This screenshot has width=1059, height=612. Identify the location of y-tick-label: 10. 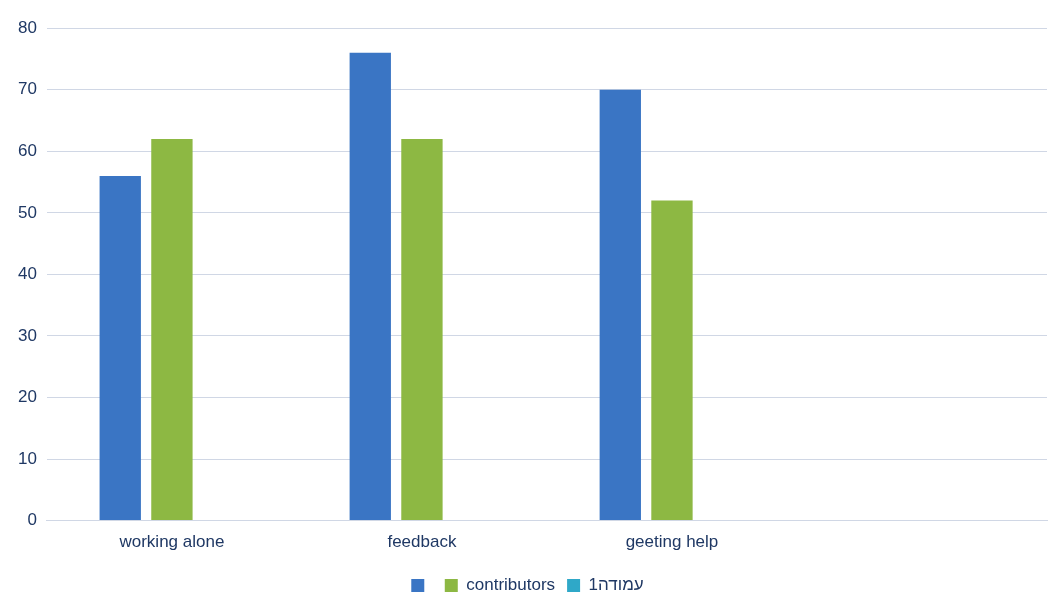
(27, 458).